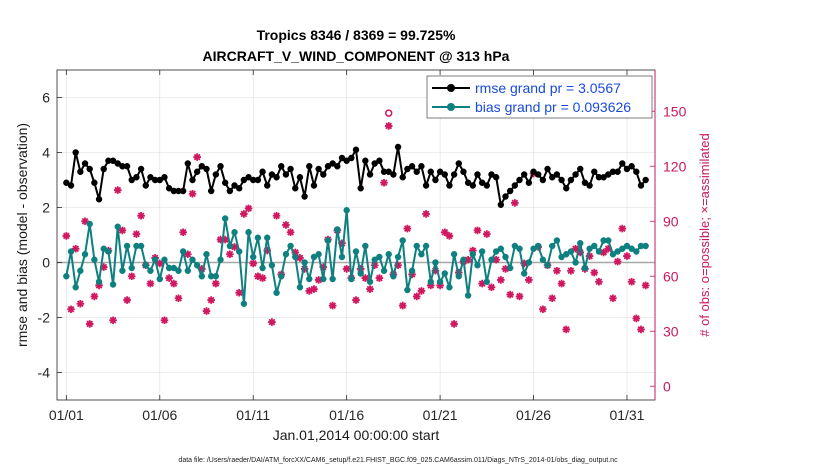 This screenshot has height=470, width=830. Describe the element at coordinates (626, 415) in the screenshot. I see `x-tick-label-6: 01/31` at that location.